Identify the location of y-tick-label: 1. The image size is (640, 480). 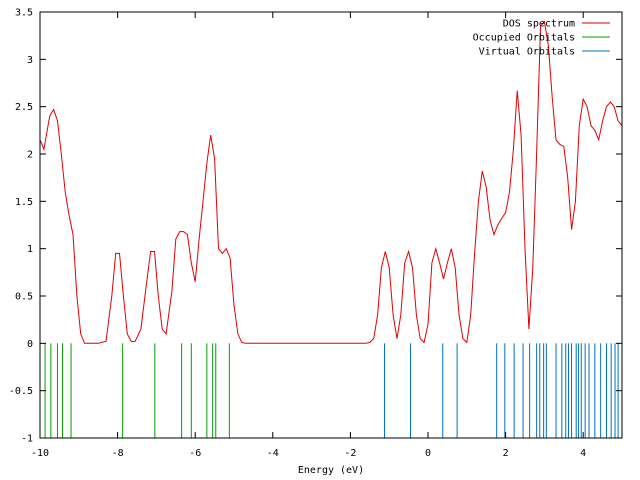
(30, 249).